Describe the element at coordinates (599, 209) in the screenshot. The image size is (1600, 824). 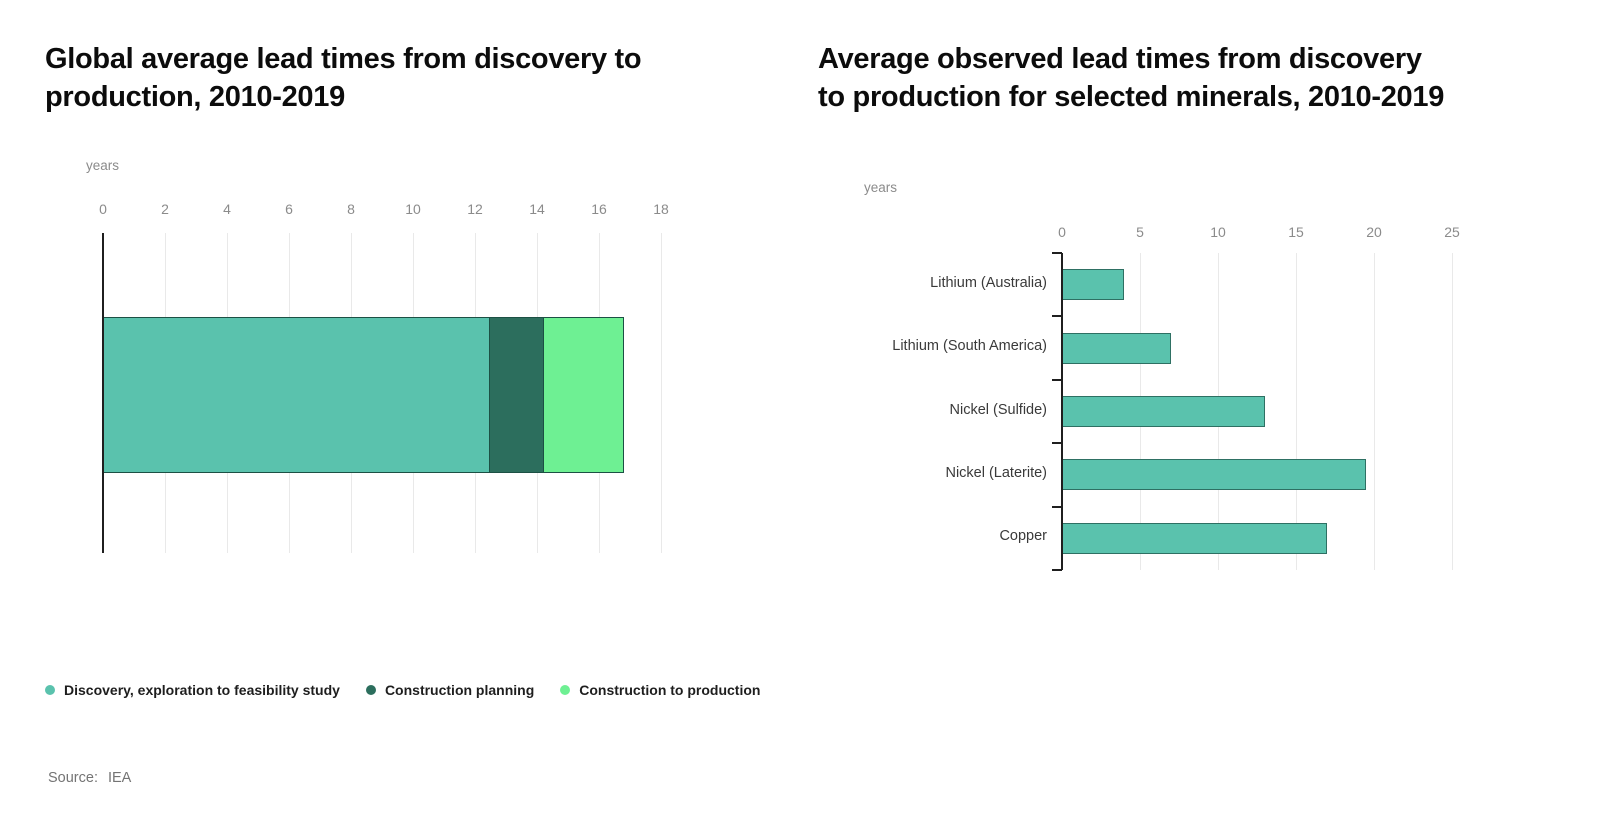
I see `chart1-x-tick-label: 16` at that location.